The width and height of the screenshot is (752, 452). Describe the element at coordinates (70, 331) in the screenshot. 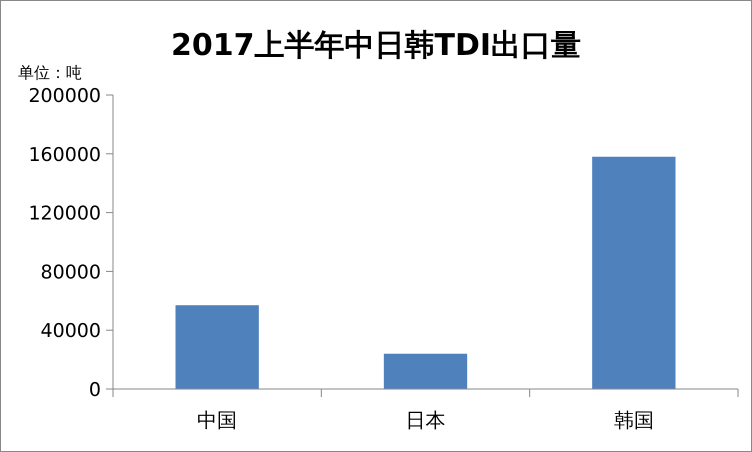

I see `y-tick-label: 40000` at that location.